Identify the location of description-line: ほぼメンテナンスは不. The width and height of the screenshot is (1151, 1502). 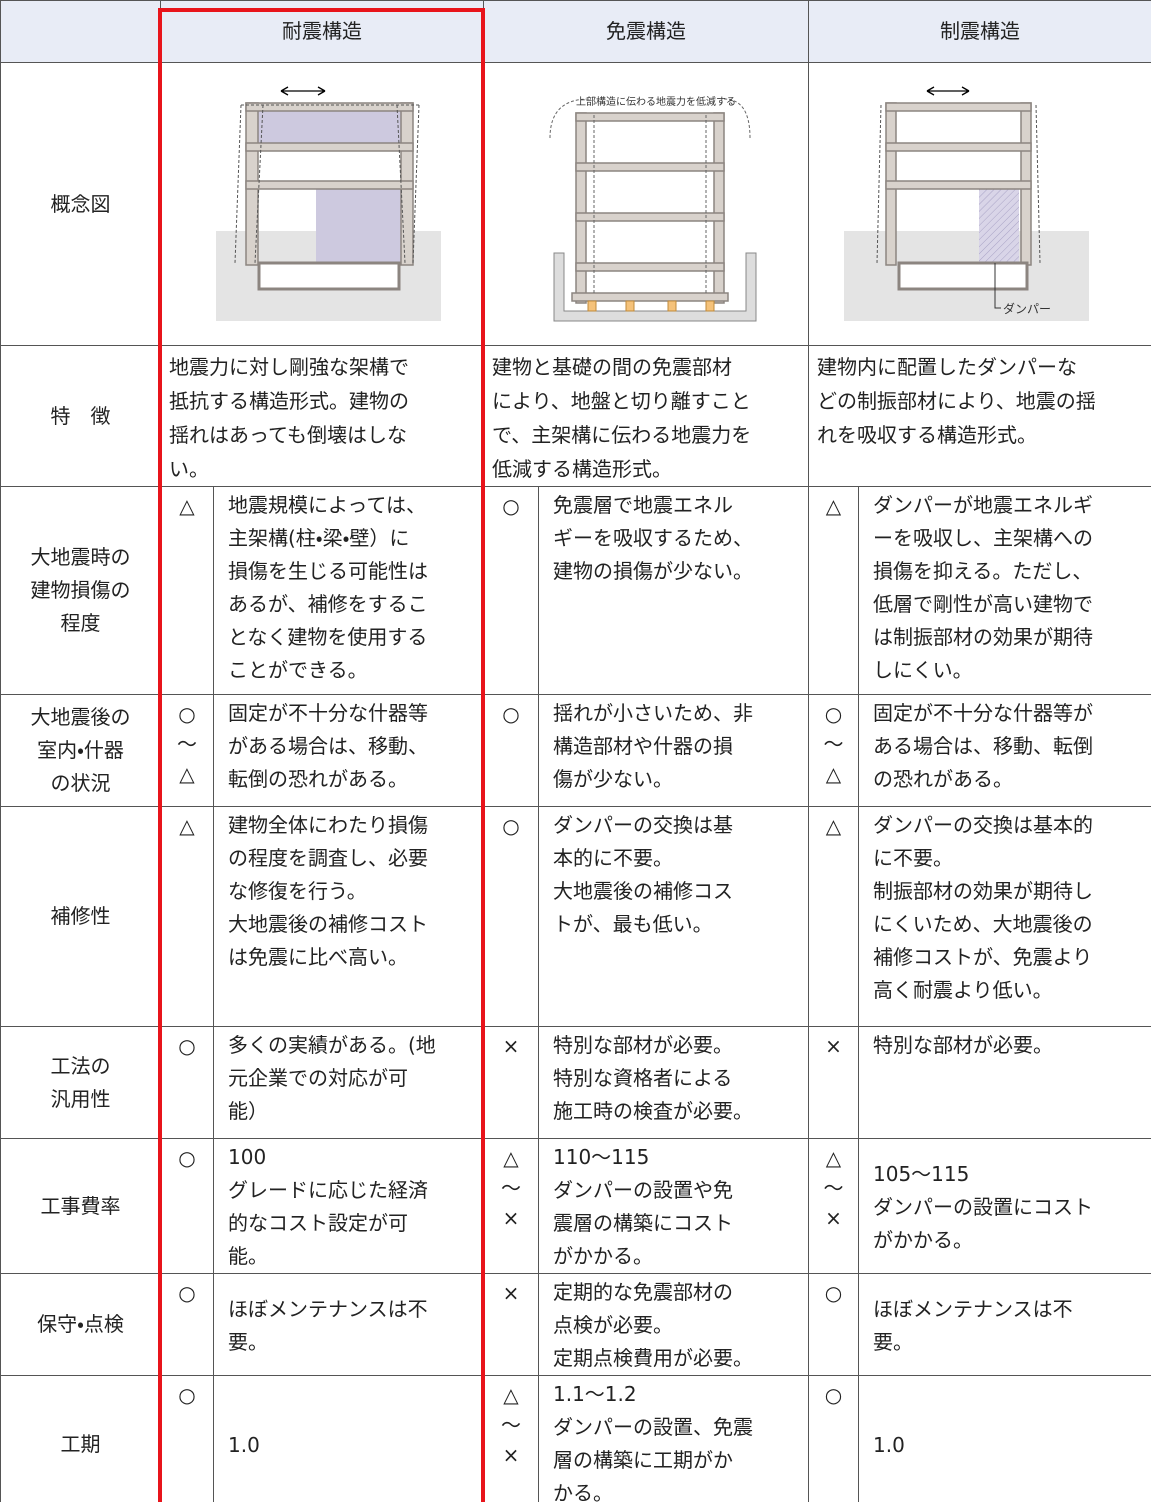
(328, 1308).